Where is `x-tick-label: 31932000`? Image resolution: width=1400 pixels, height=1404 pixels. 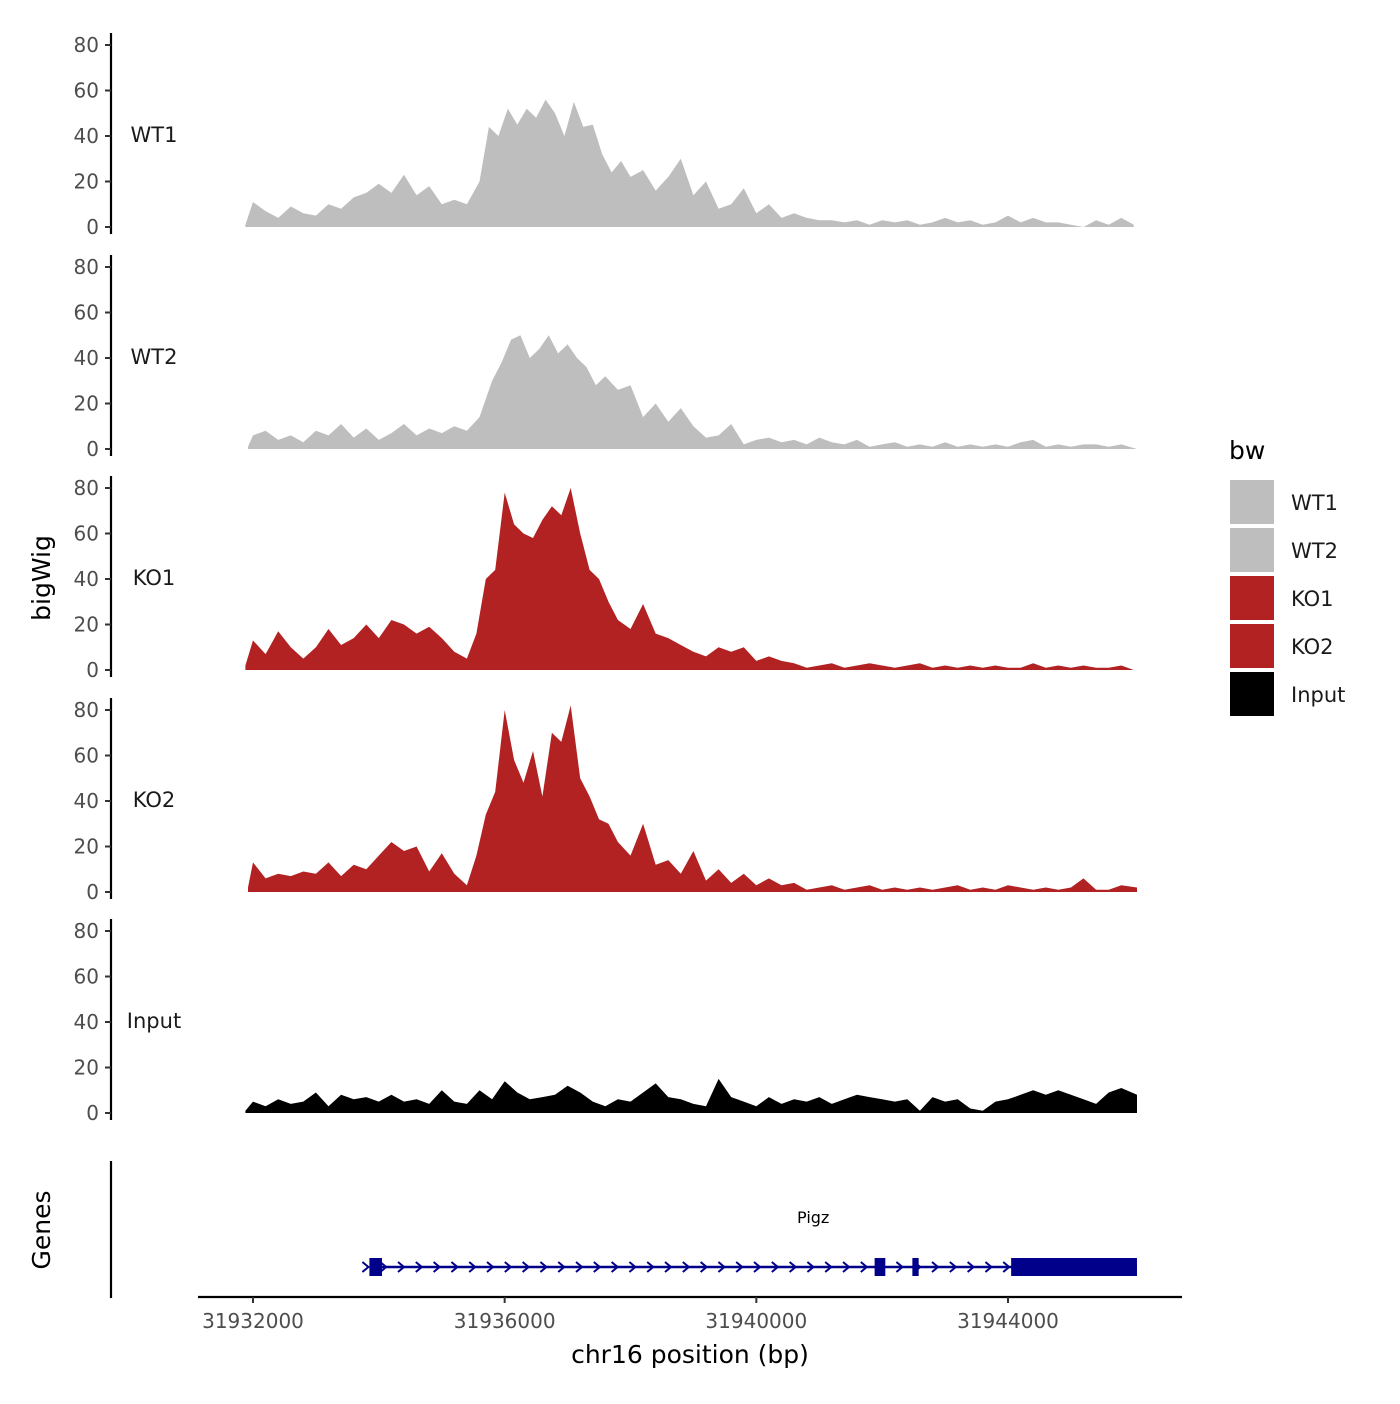
x-tick-label: 31932000 is located at coordinates (253, 1321).